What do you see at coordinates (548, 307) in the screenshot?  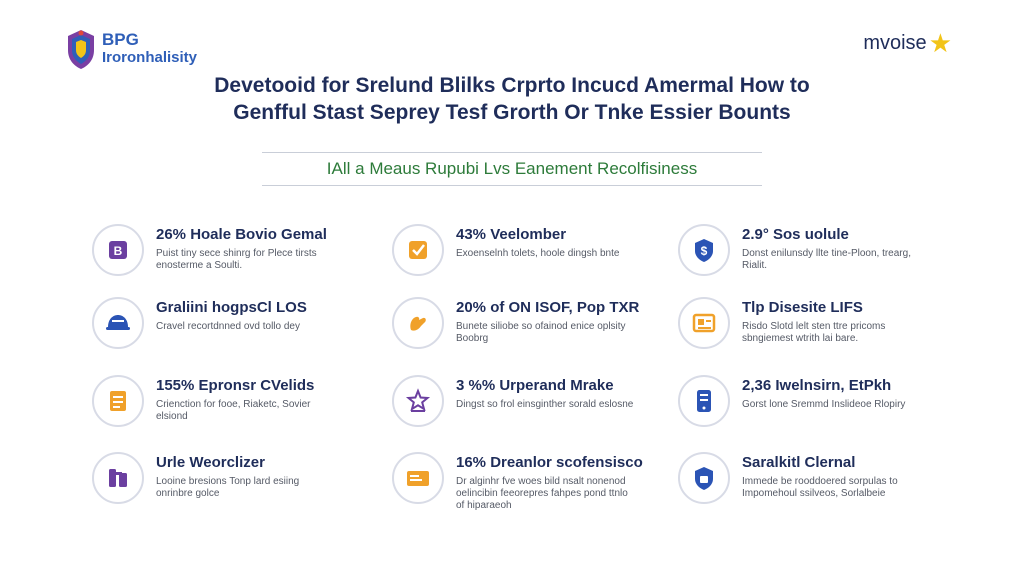 I see `feature-heading: 20% of ON ISOF, Pop TXR` at bounding box center [548, 307].